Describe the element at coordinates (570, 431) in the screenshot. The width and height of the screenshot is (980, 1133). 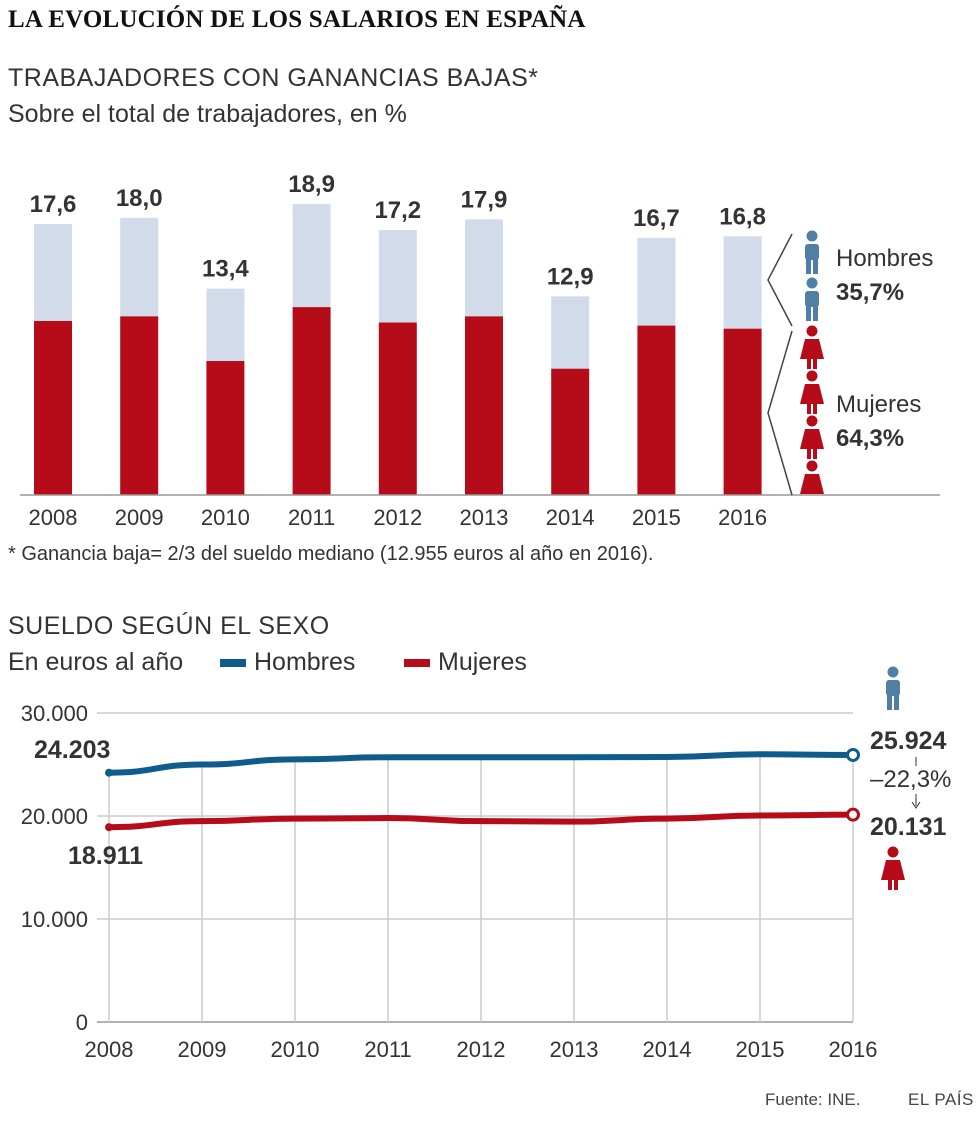
I see `bar-women-2014` at that location.